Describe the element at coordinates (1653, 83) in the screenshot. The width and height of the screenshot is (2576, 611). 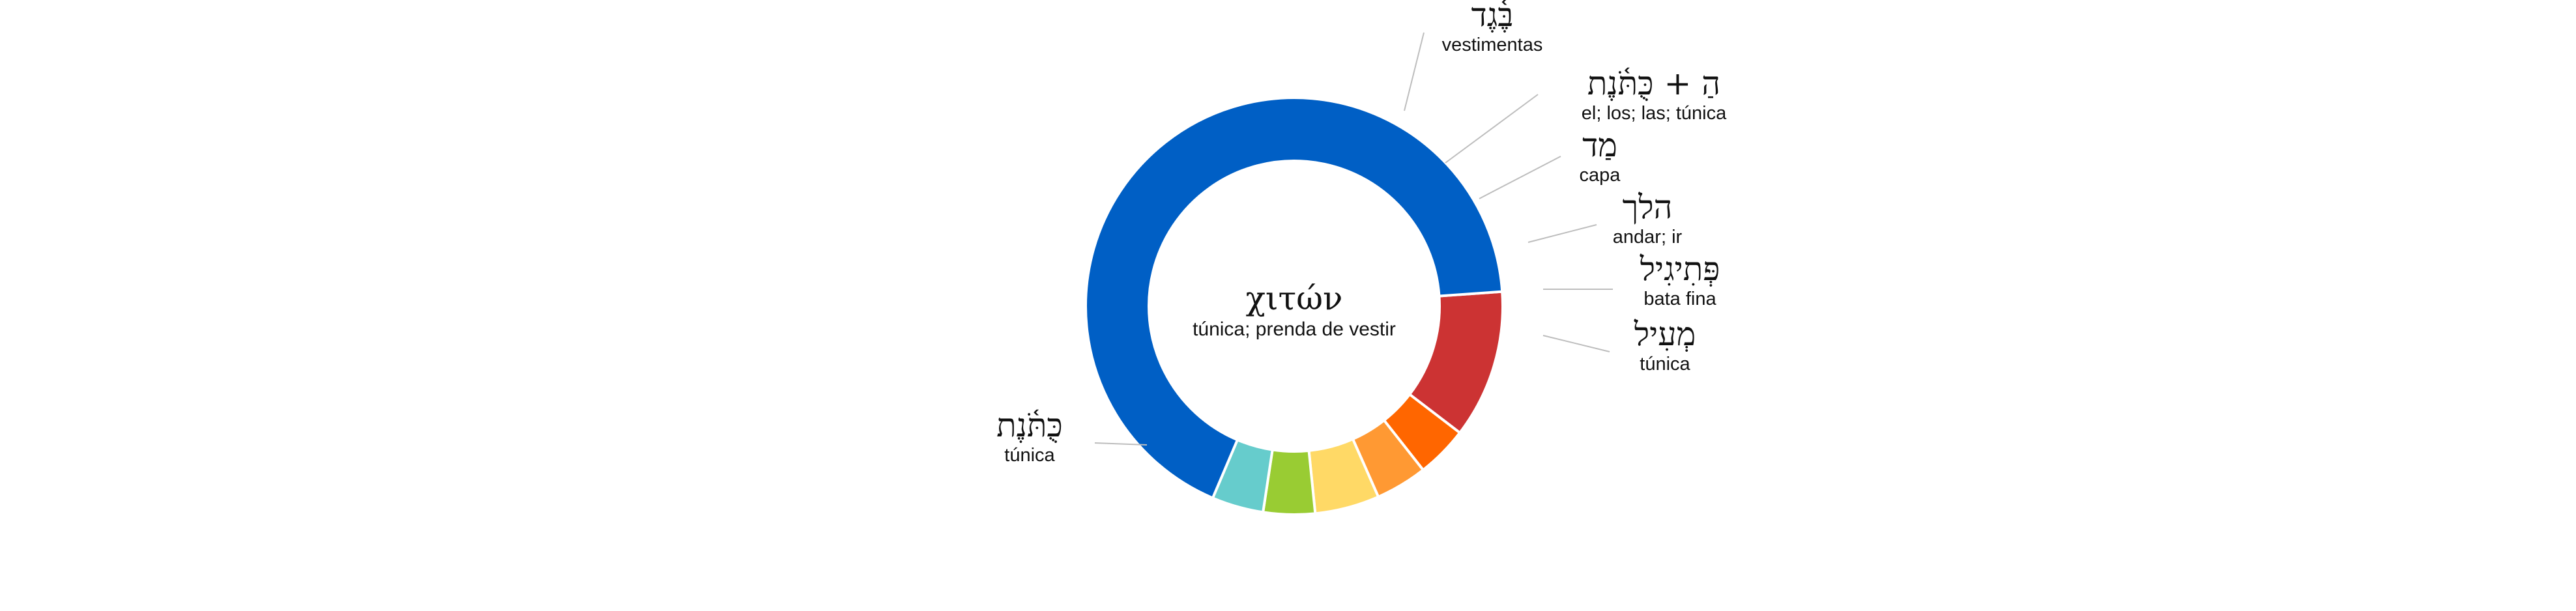
I see `slice-label-1: הַ + כֻּתֹּ֫נֶת` at that location.